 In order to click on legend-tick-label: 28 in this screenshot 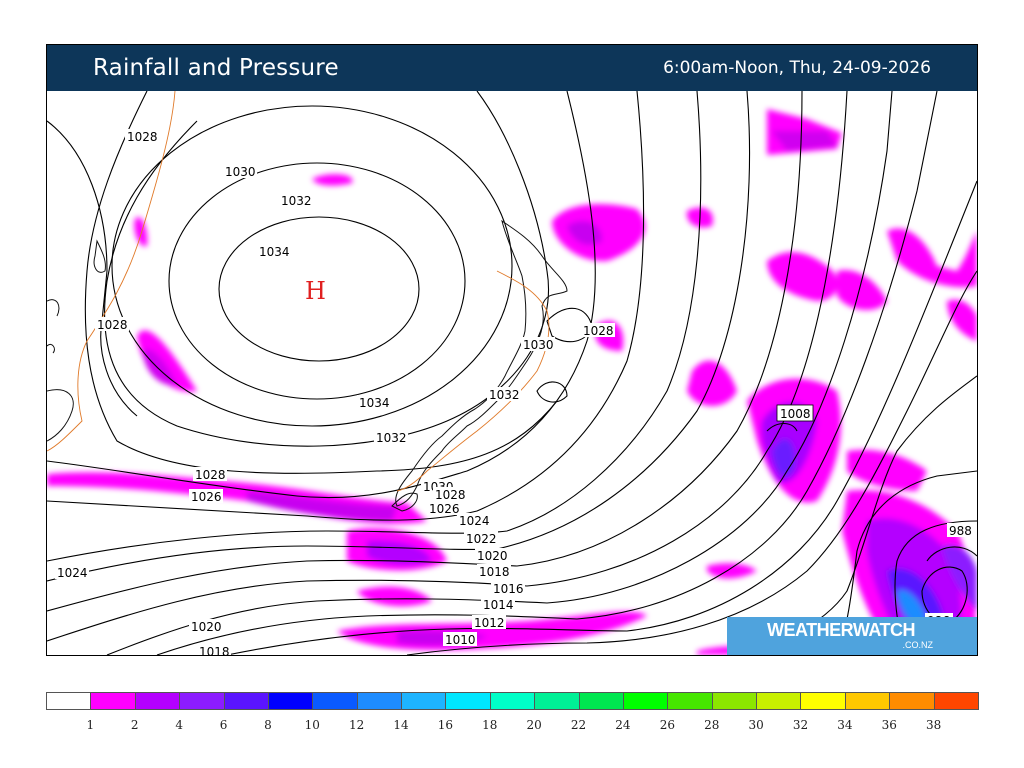, I will do `click(712, 725)`.